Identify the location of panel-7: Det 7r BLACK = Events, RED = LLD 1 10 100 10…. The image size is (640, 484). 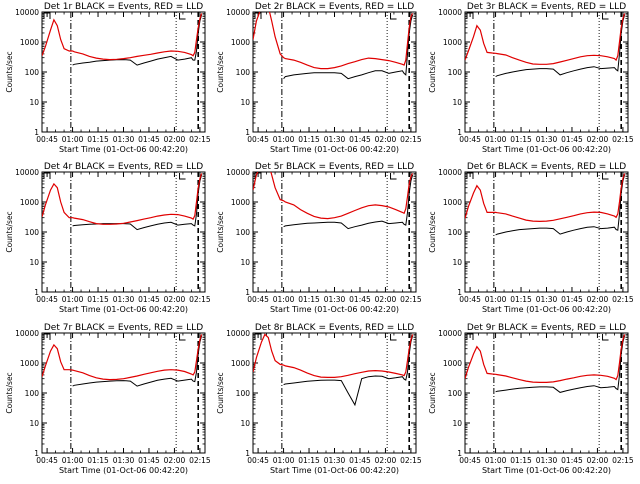
(108, 399).